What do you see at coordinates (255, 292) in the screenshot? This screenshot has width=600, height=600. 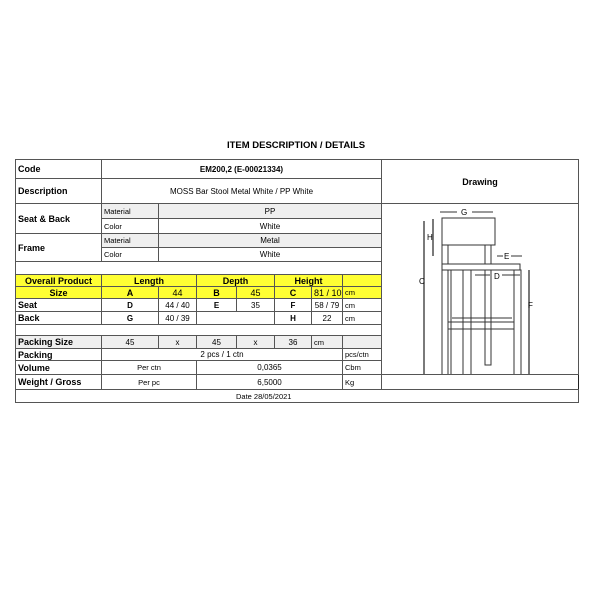 I see `dim-b-value: 45` at bounding box center [255, 292].